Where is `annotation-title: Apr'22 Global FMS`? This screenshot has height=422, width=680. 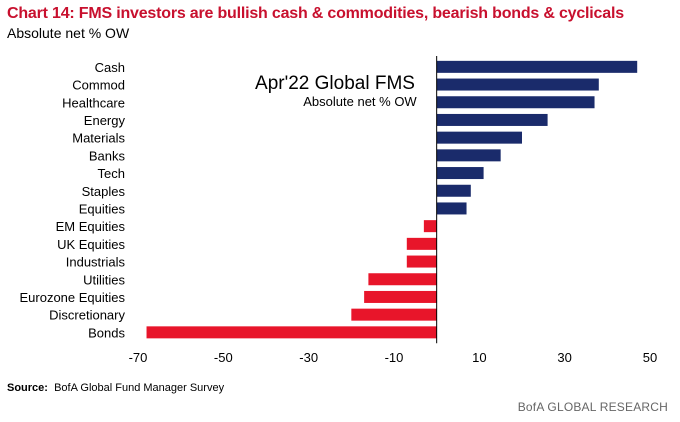 annotation-title: Apr'22 Global FMS is located at coordinates (335, 83).